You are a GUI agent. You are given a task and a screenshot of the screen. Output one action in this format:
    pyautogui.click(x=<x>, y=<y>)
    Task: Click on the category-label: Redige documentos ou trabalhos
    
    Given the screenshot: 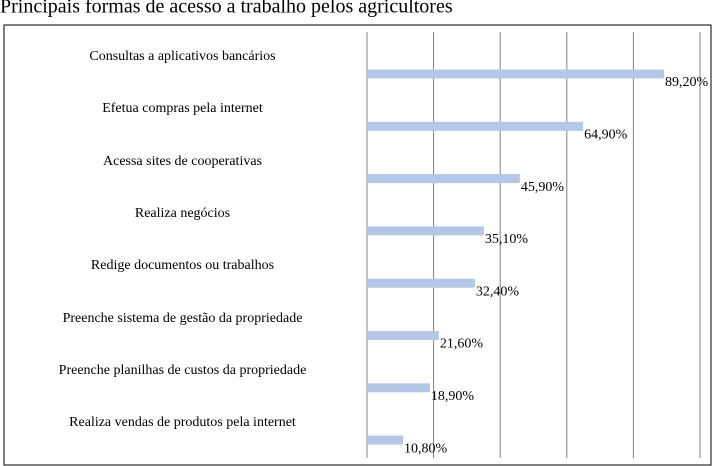 What is the action you would take?
    pyautogui.click(x=182, y=266)
    